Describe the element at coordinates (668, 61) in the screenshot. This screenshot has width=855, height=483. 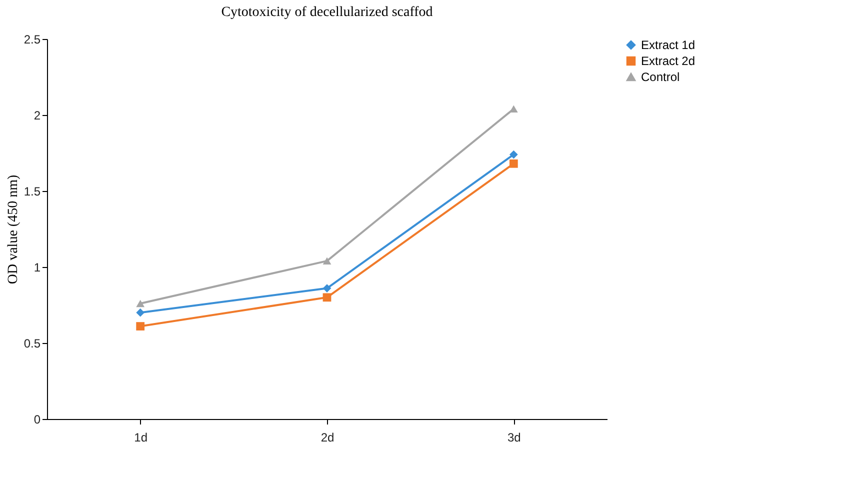
I see `legend-label: Extract 2d` at that location.